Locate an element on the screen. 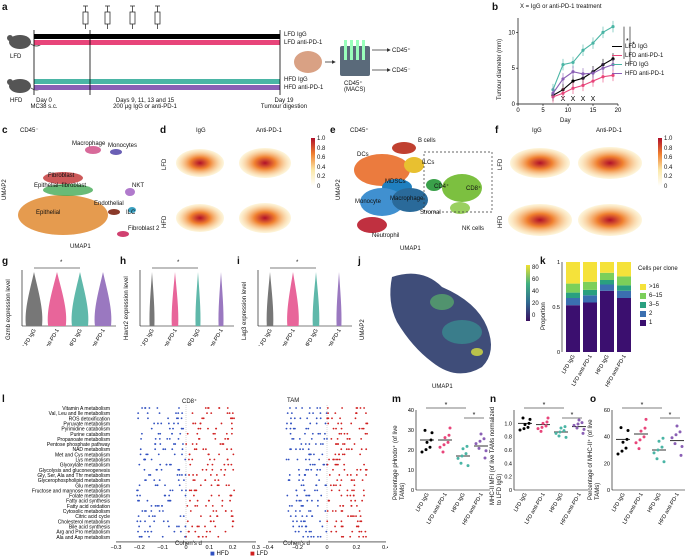  pathway-label: Cytosolic metabolism is located at coordinates (86, 512).